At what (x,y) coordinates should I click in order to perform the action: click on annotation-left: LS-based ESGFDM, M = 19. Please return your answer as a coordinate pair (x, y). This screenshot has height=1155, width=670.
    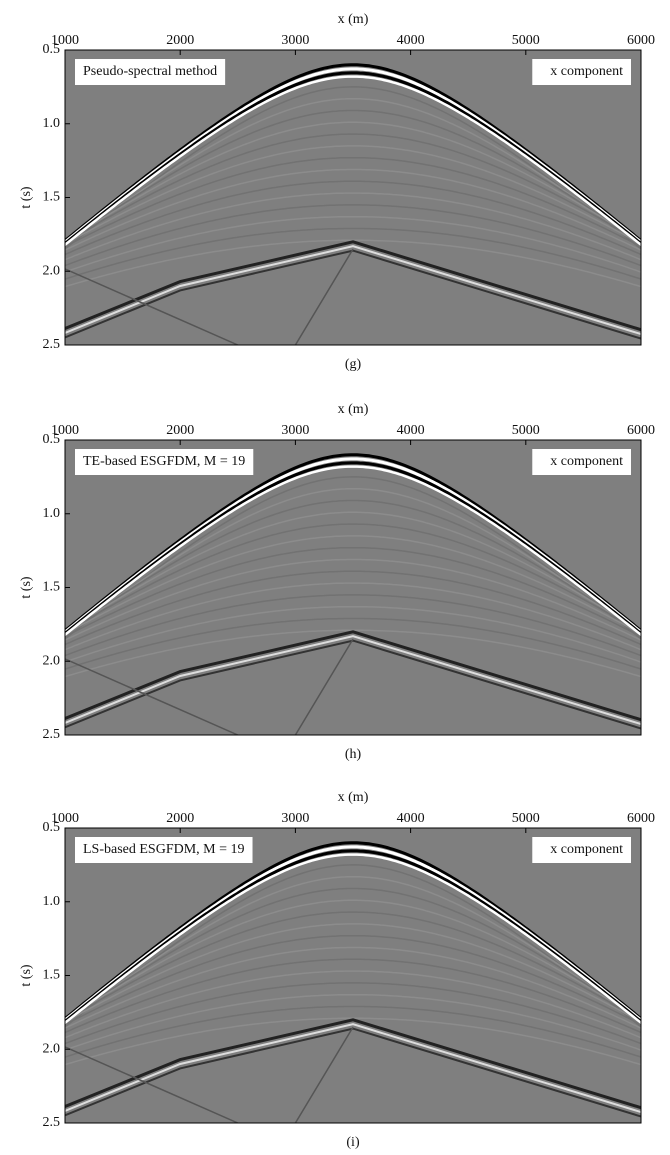
    Looking at the image, I should click on (164, 849).